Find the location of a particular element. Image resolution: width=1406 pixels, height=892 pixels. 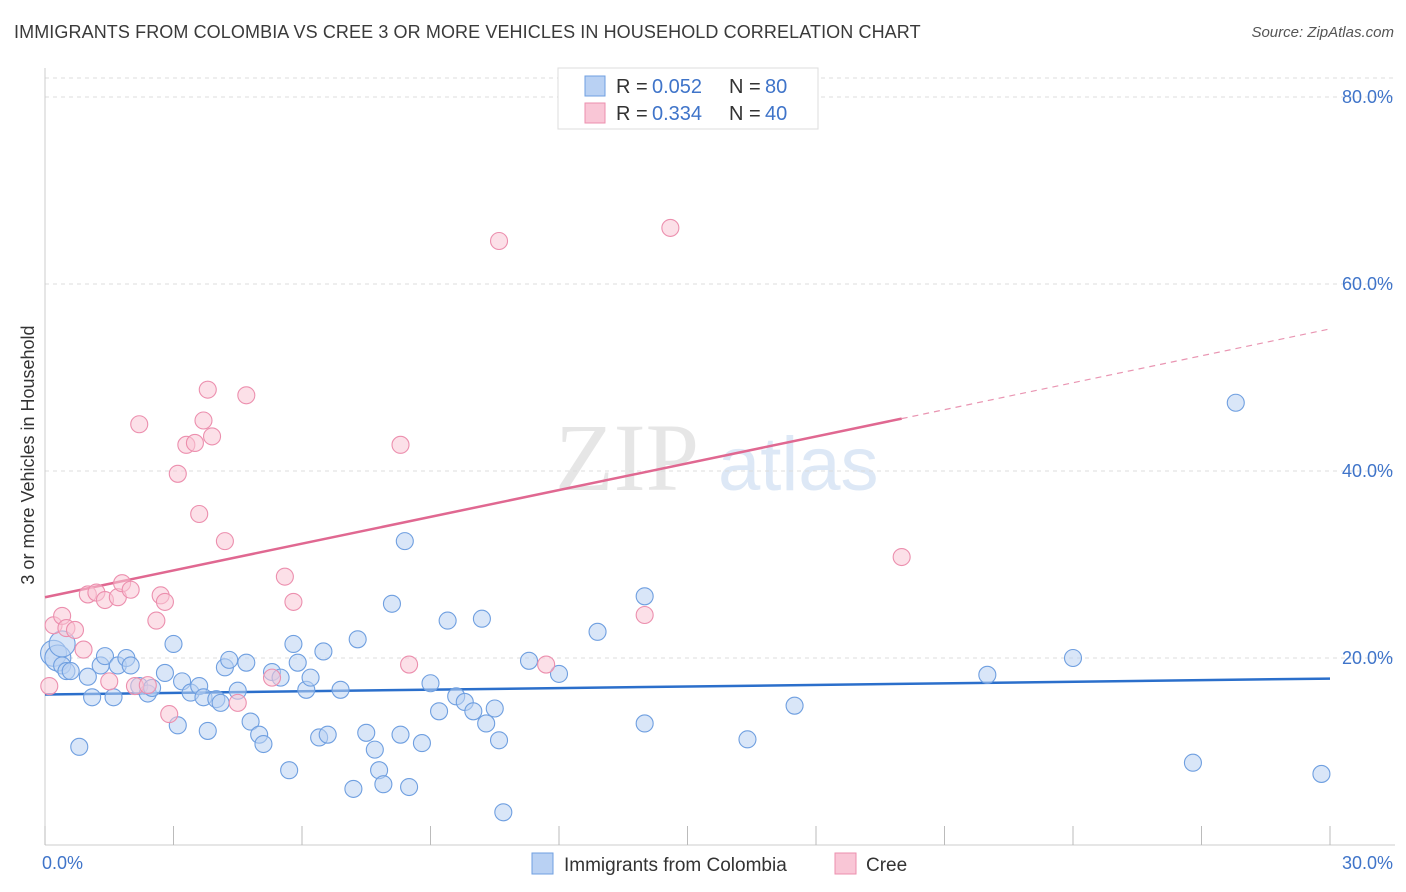

legend-r-label-2: R = is located at coordinates (632, 114).